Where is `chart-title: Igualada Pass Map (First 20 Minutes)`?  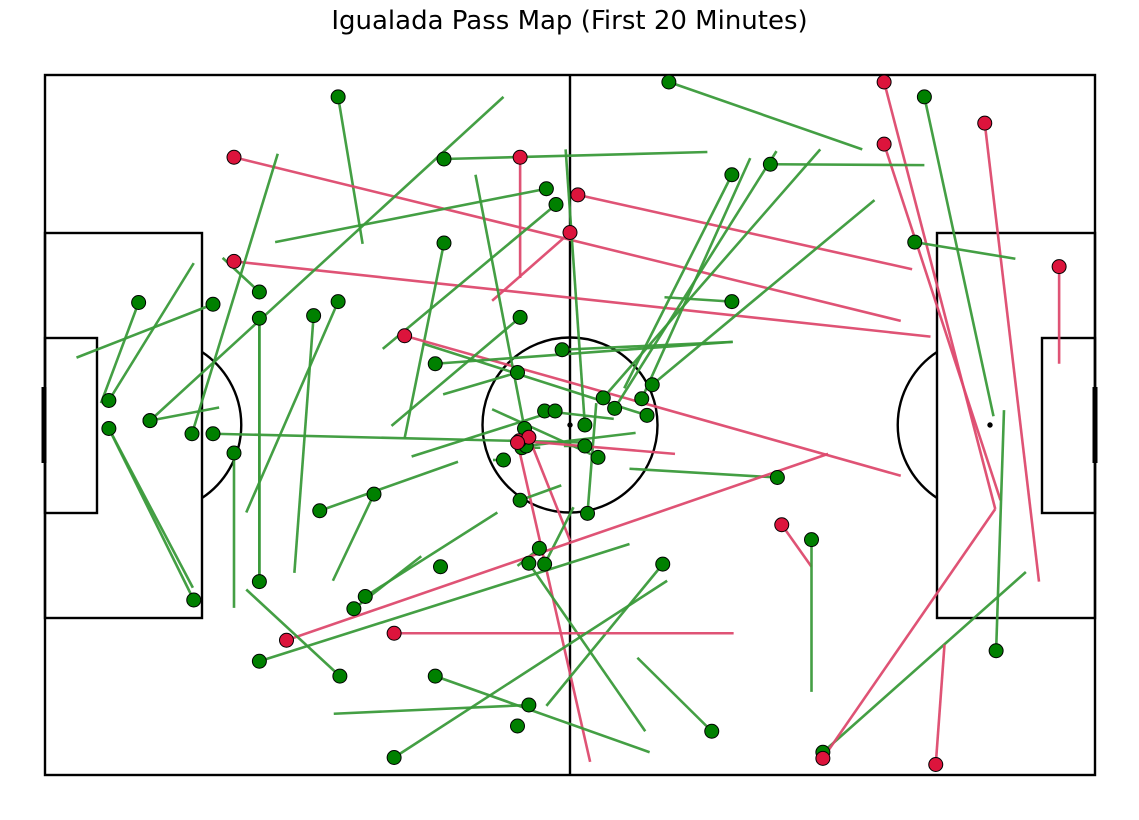
chart-title: Igualada Pass Map (First 20 Minutes) is located at coordinates (569, 21).